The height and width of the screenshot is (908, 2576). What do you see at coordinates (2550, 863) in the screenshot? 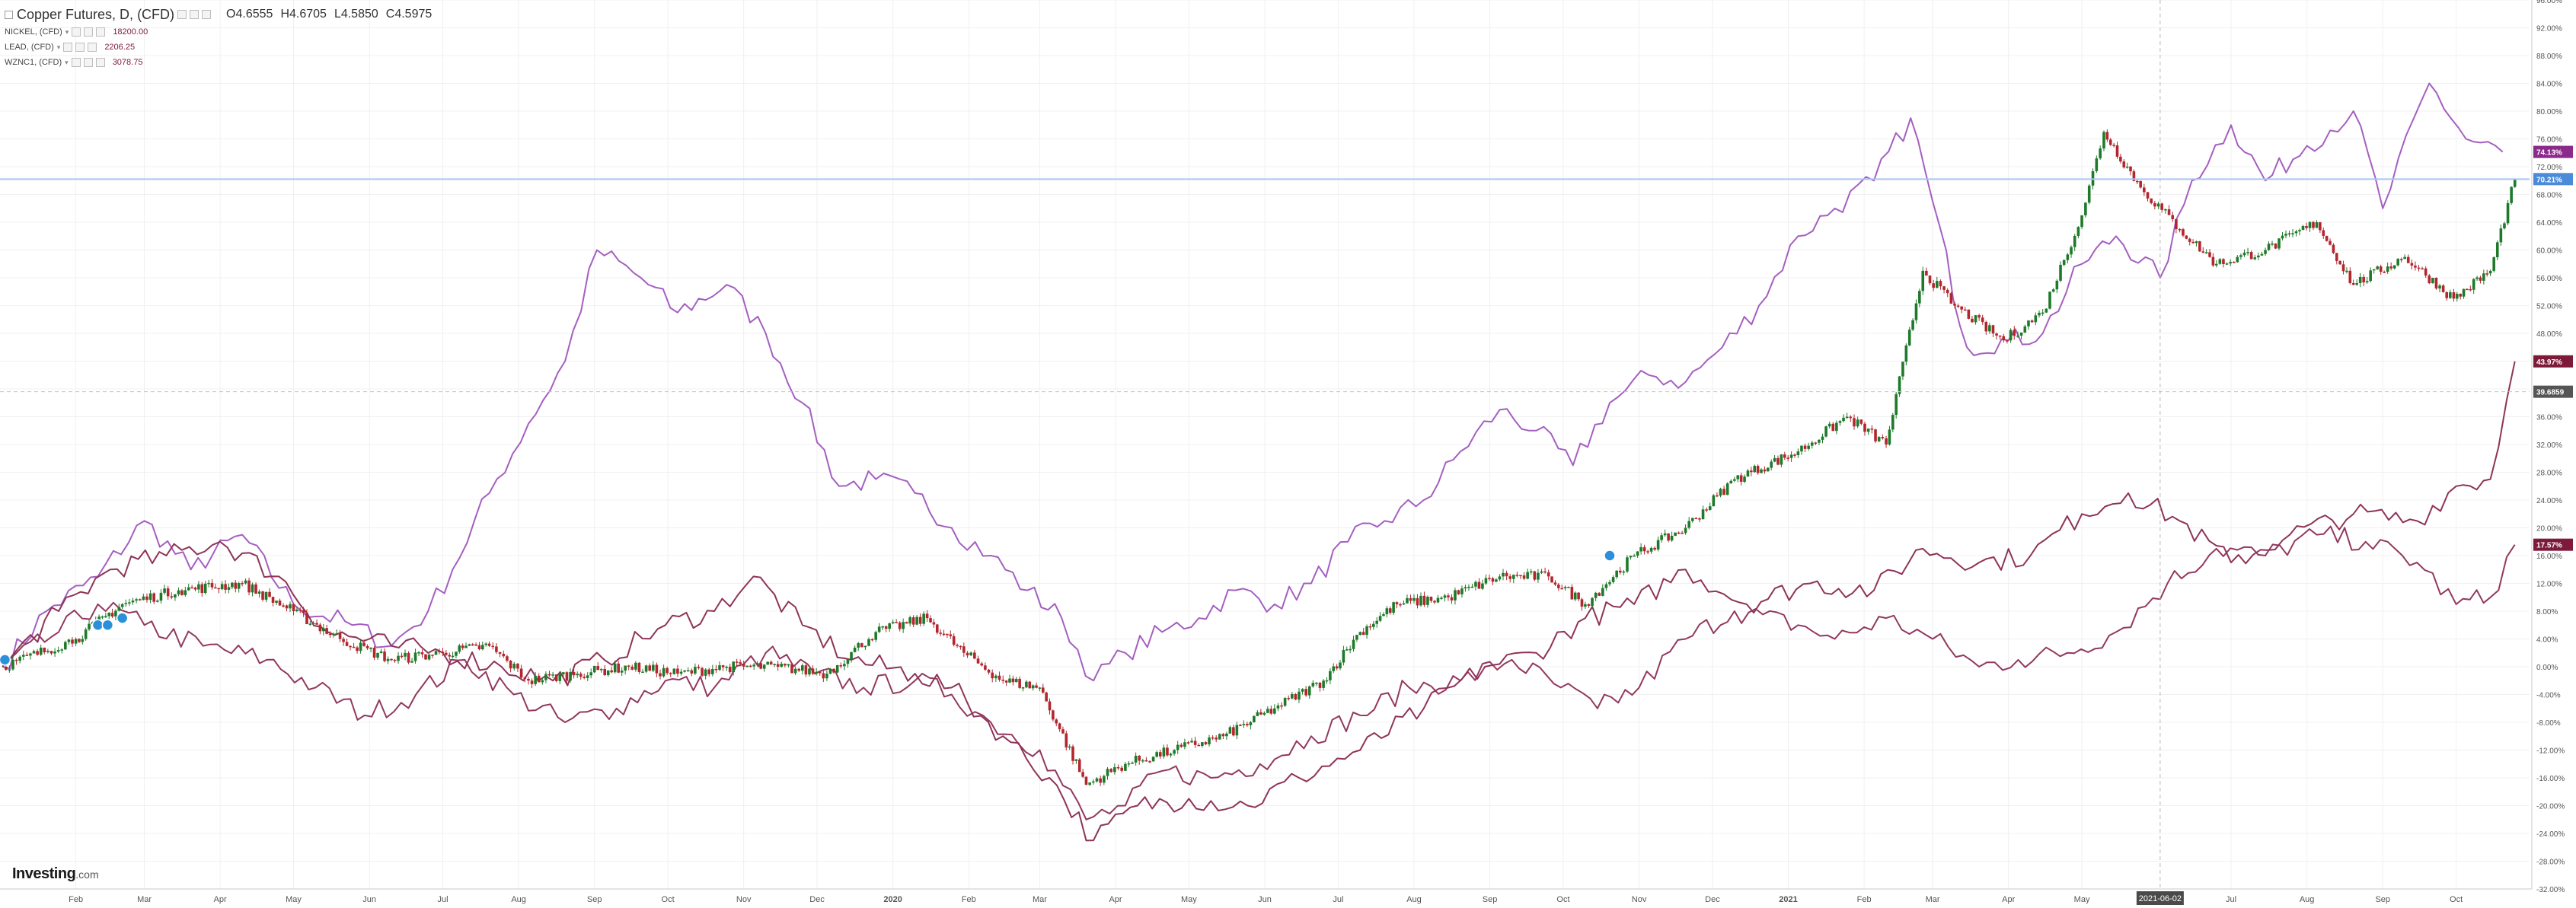
I see `y-tick-label: -28.00%` at bounding box center [2550, 863].